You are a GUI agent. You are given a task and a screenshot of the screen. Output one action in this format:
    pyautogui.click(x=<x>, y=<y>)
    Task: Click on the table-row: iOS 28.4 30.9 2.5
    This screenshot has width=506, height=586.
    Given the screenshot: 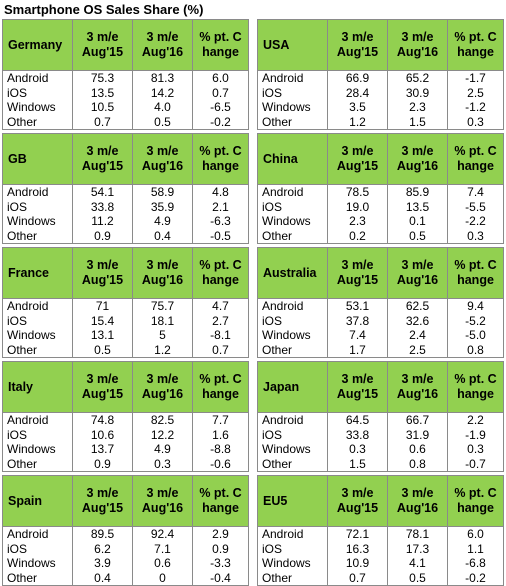 What is the action you would take?
    pyautogui.click(x=380, y=92)
    